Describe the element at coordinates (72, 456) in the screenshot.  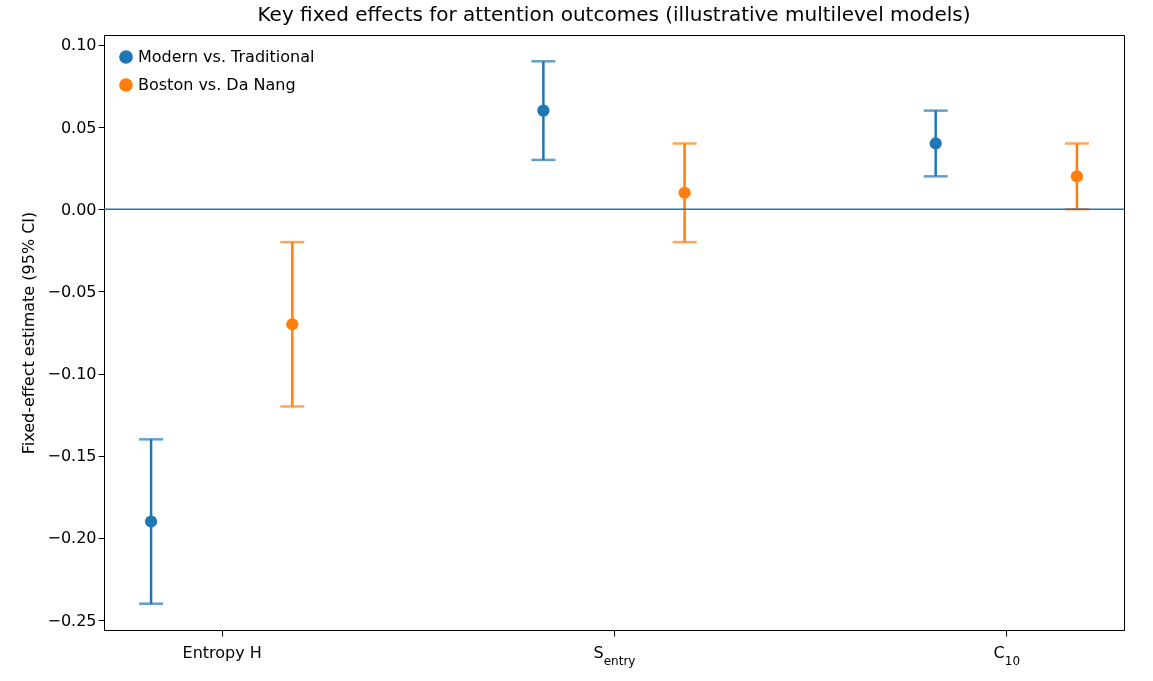
I see `y-tick-label: −0.15` at that location.